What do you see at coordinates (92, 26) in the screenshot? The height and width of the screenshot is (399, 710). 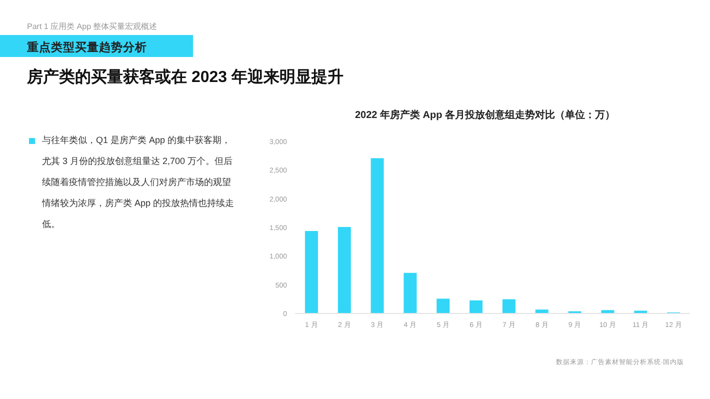 I see `text: Part 1 应用类 App 整体买量宏观概述` at bounding box center [92, 26].